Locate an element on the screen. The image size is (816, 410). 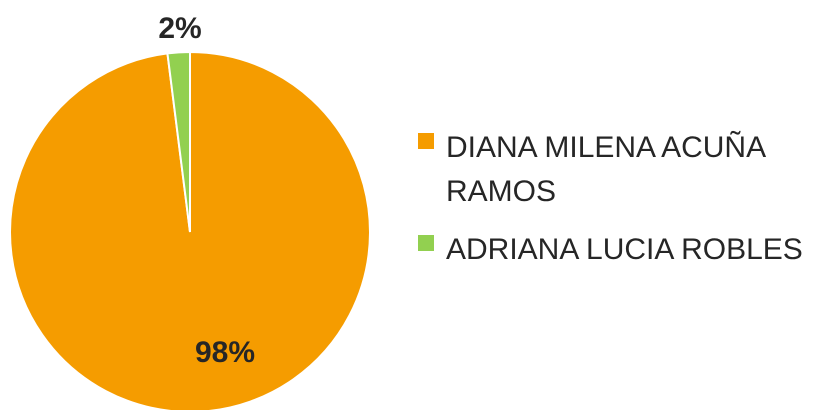
legend-label-1-line-1: DIANA MILENA ACUÑA is located at coordinates (606, 147).